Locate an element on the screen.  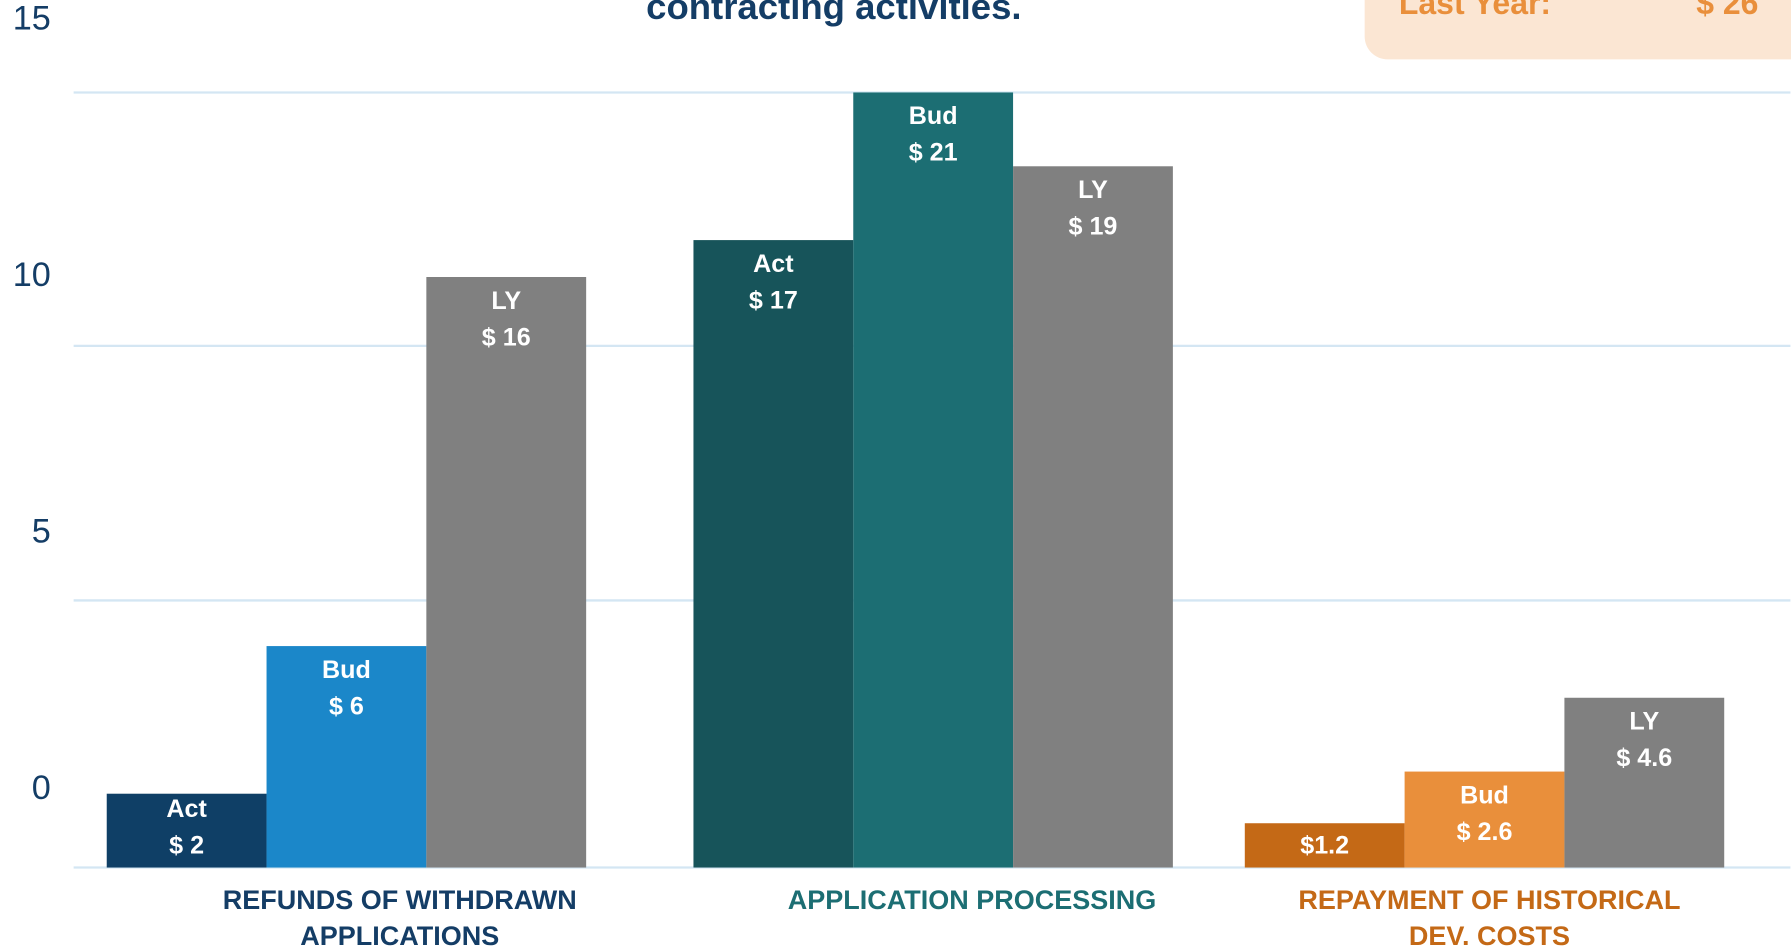
y-tick-label: 15 is located at coordinates (32, 19).